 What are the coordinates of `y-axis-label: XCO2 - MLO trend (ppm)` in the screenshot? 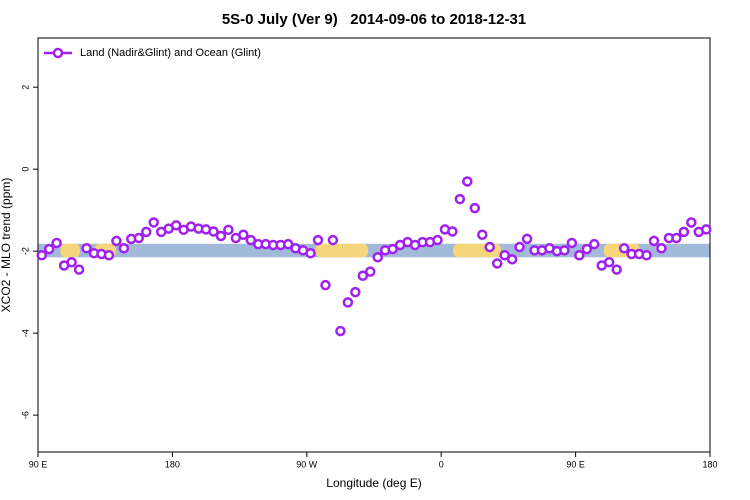 It's located at (6, 245).